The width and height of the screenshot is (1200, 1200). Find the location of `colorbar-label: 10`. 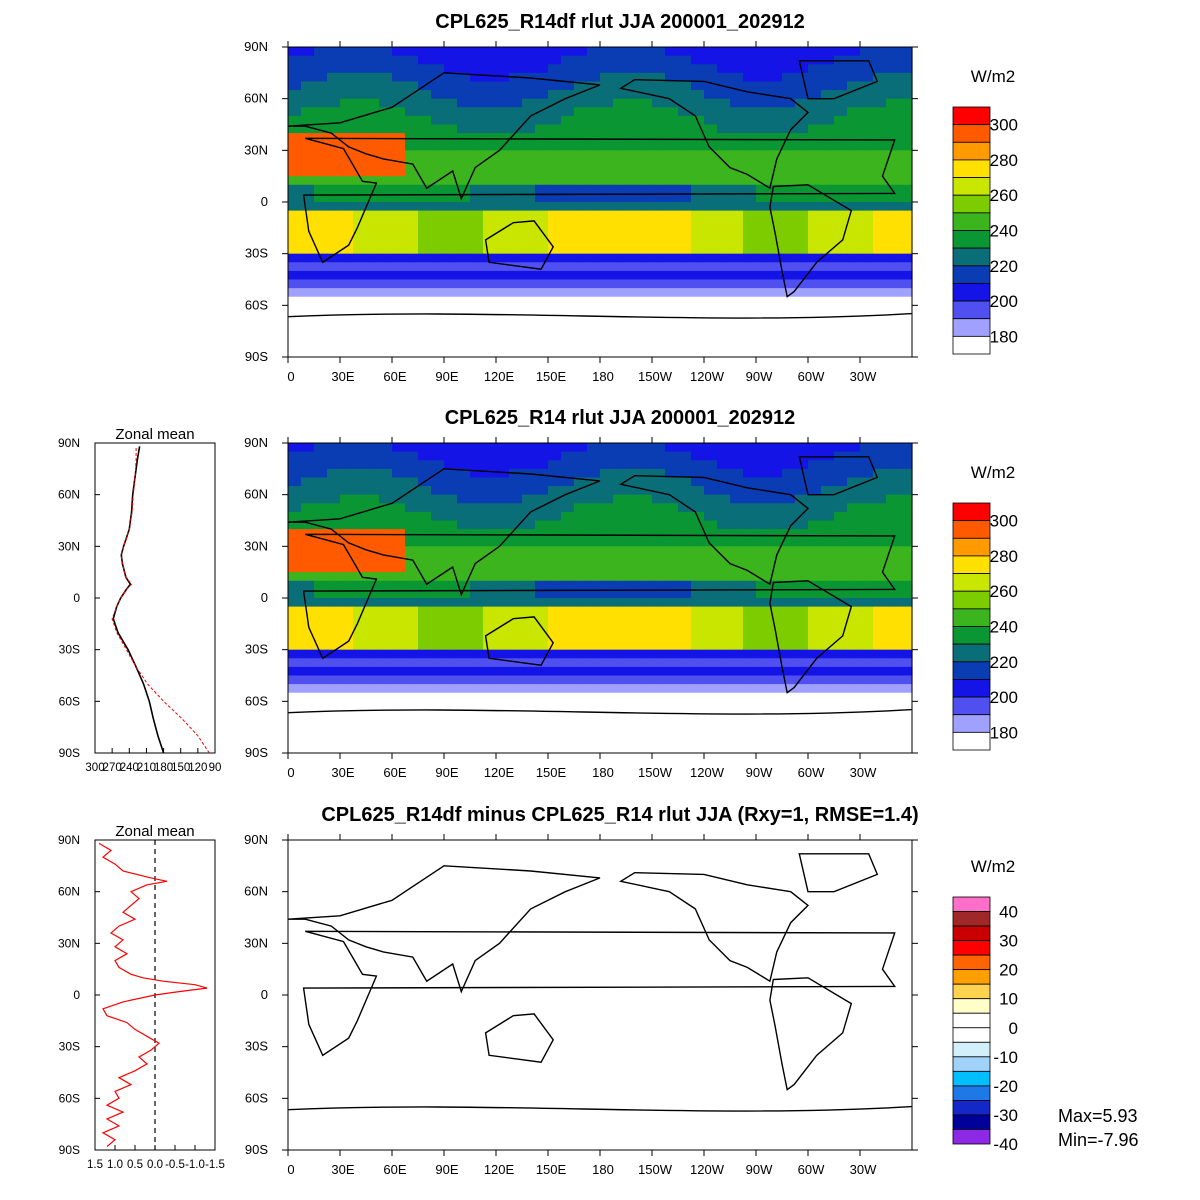

colorbar-label: 10 is located at coordinates (1008, 999).